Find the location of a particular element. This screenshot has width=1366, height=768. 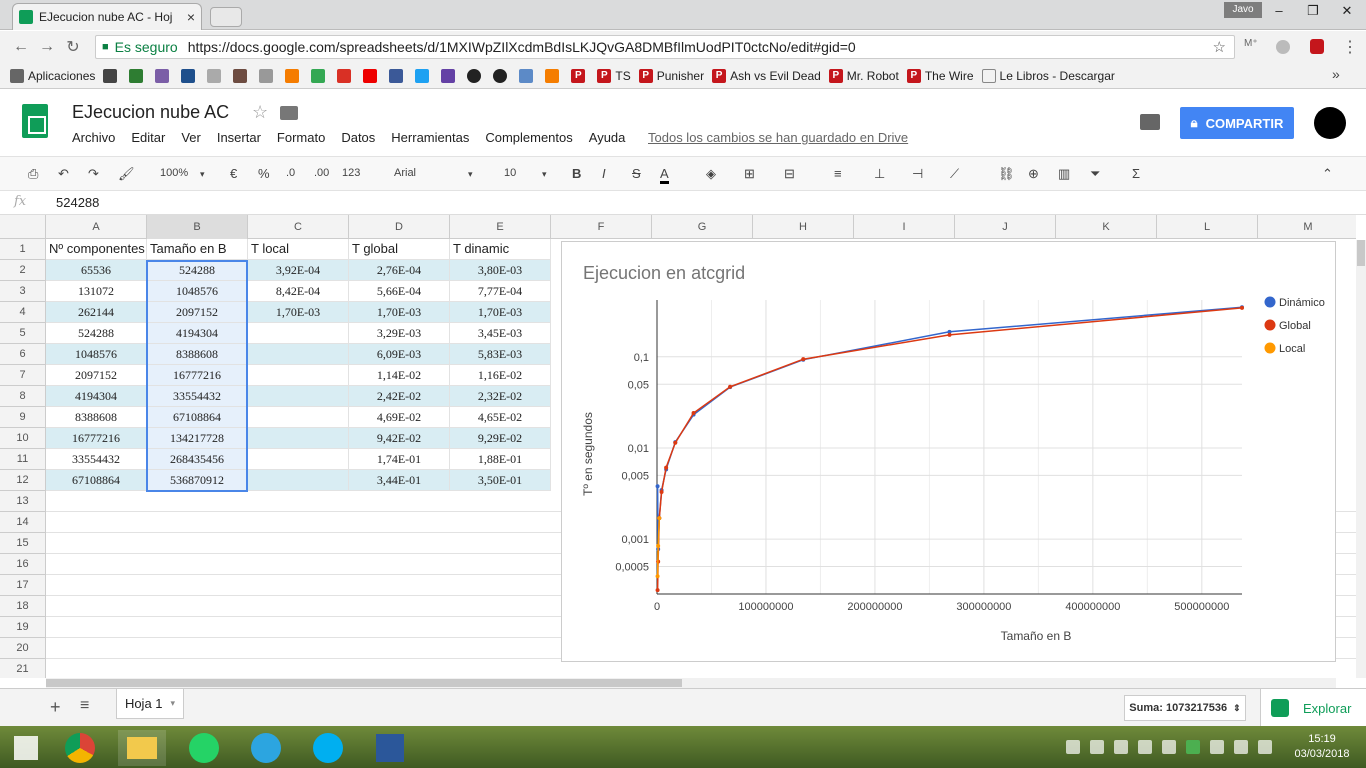

table-cell: 65536 is located at coordinates (96, 270).